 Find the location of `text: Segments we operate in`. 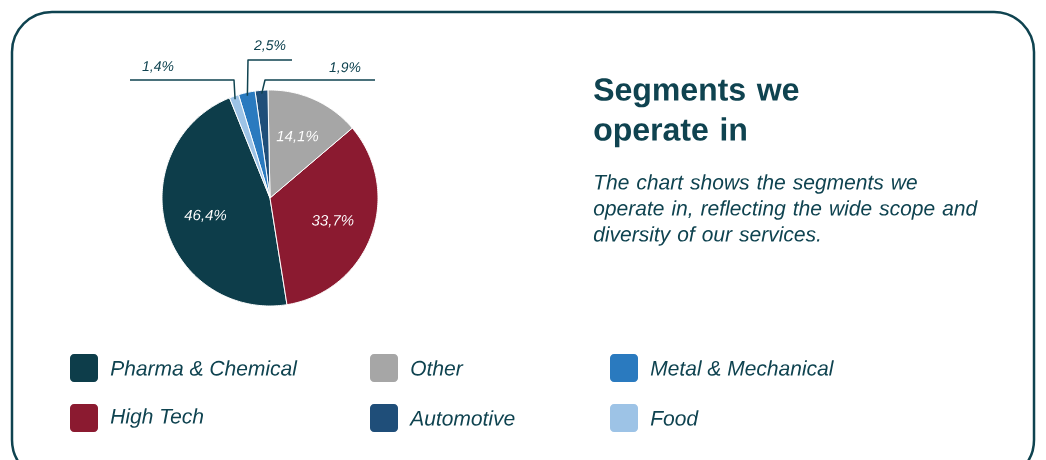

text: Segments we operate in is located at coordinates (696, 113).